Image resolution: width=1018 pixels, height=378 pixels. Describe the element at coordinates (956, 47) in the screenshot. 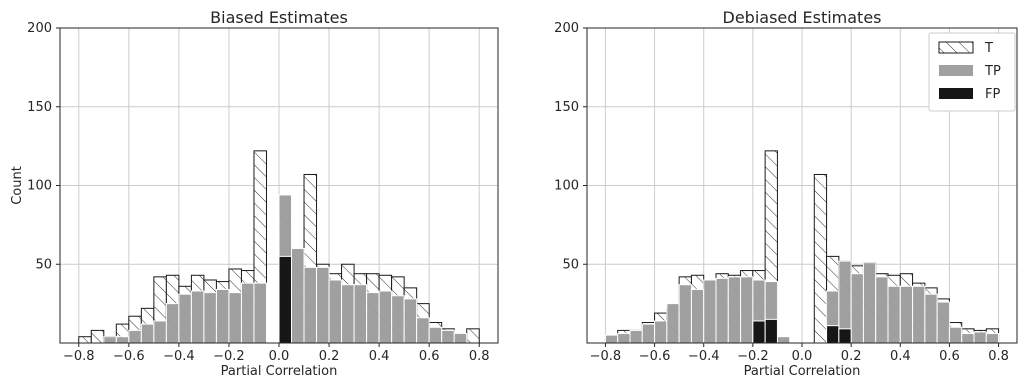

I see `legend-swatch-t` at that location.